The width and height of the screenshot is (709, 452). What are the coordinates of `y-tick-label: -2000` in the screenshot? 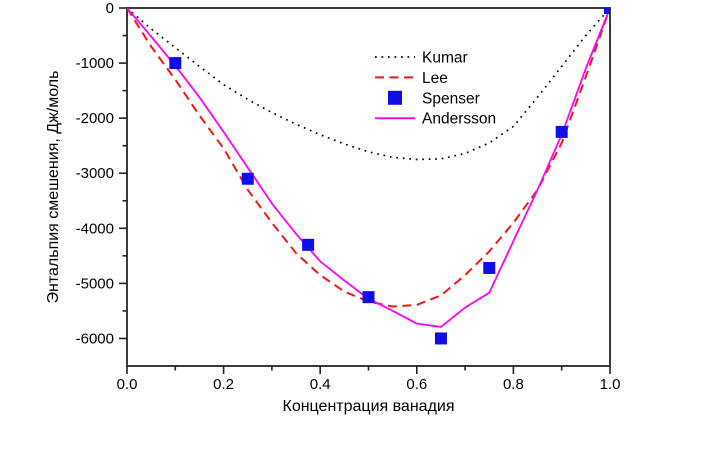 It's located at (95, 118).